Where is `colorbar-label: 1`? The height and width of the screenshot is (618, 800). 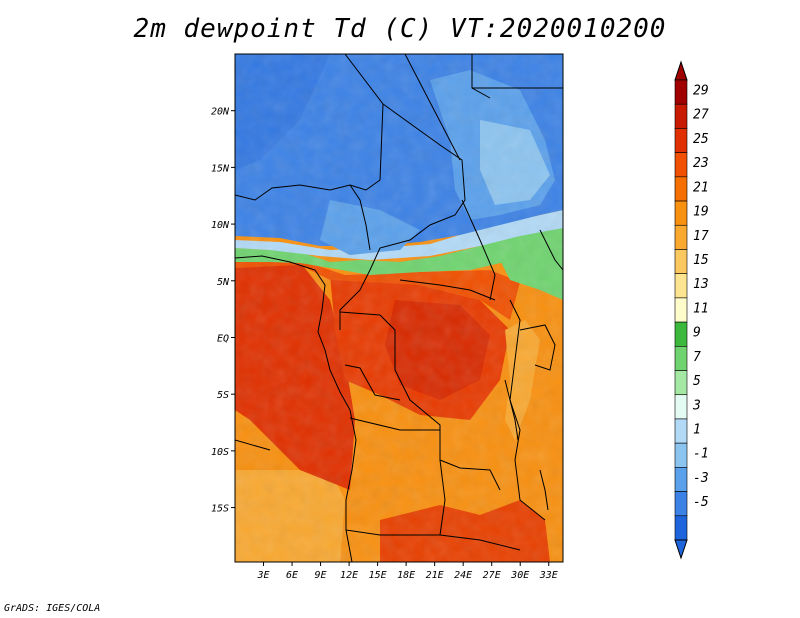 colorbar-label: 1 is located at coordinates (697, 429).